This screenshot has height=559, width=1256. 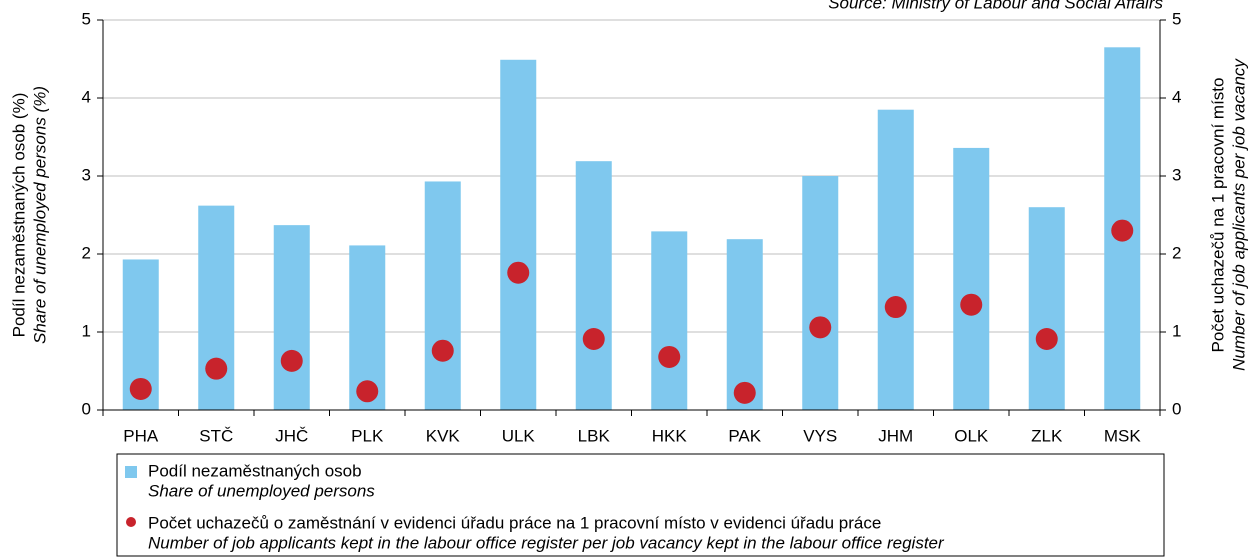 I want to click on y-tick-label: 3, so click(x=86, y=174).